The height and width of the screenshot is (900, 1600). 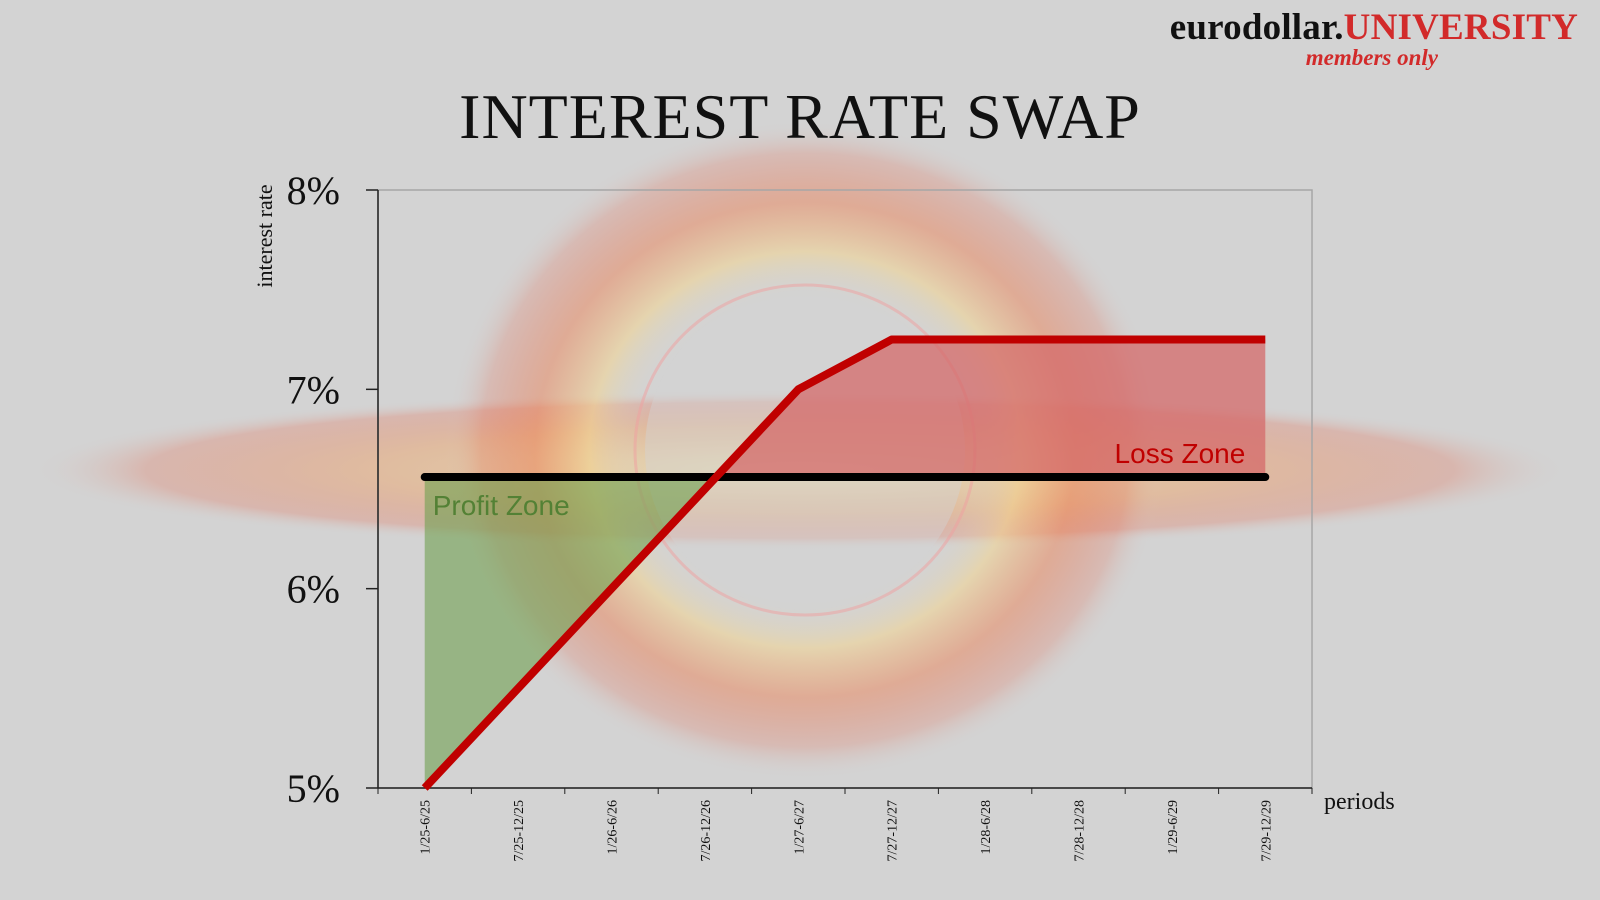 What do you see at coordinates (1359, 802) in the screenshot?
I see `x-axis-label: periods` at bounding box center [1359, 802].